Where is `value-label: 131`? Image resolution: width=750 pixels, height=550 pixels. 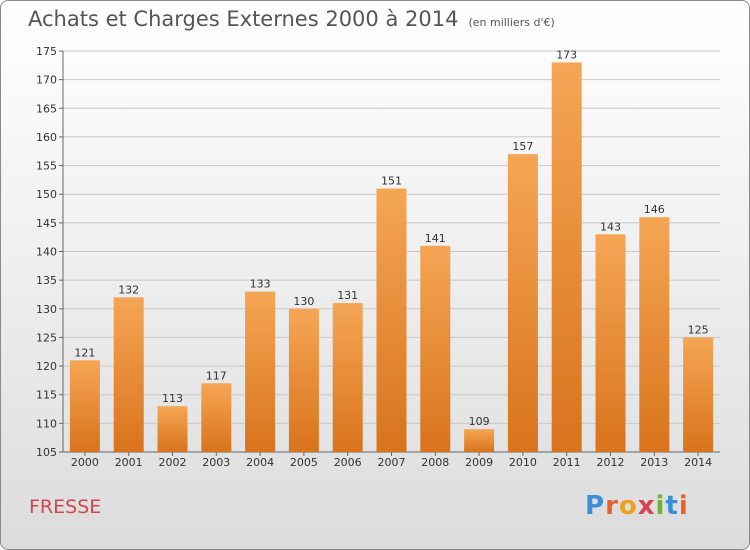
value-label: 131 is located at coordinates (347, 295).